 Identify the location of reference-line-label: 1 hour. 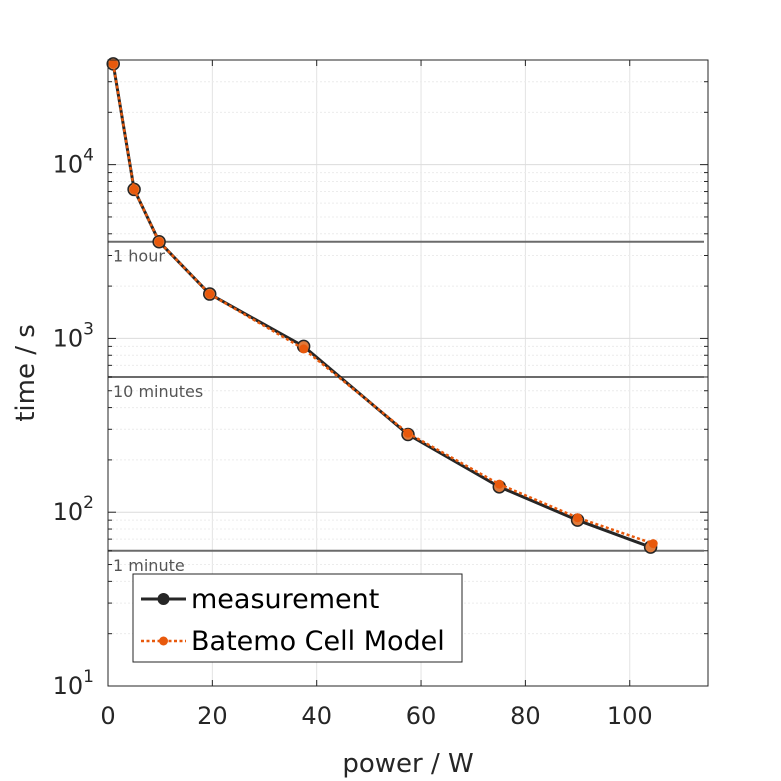
(139, 256).